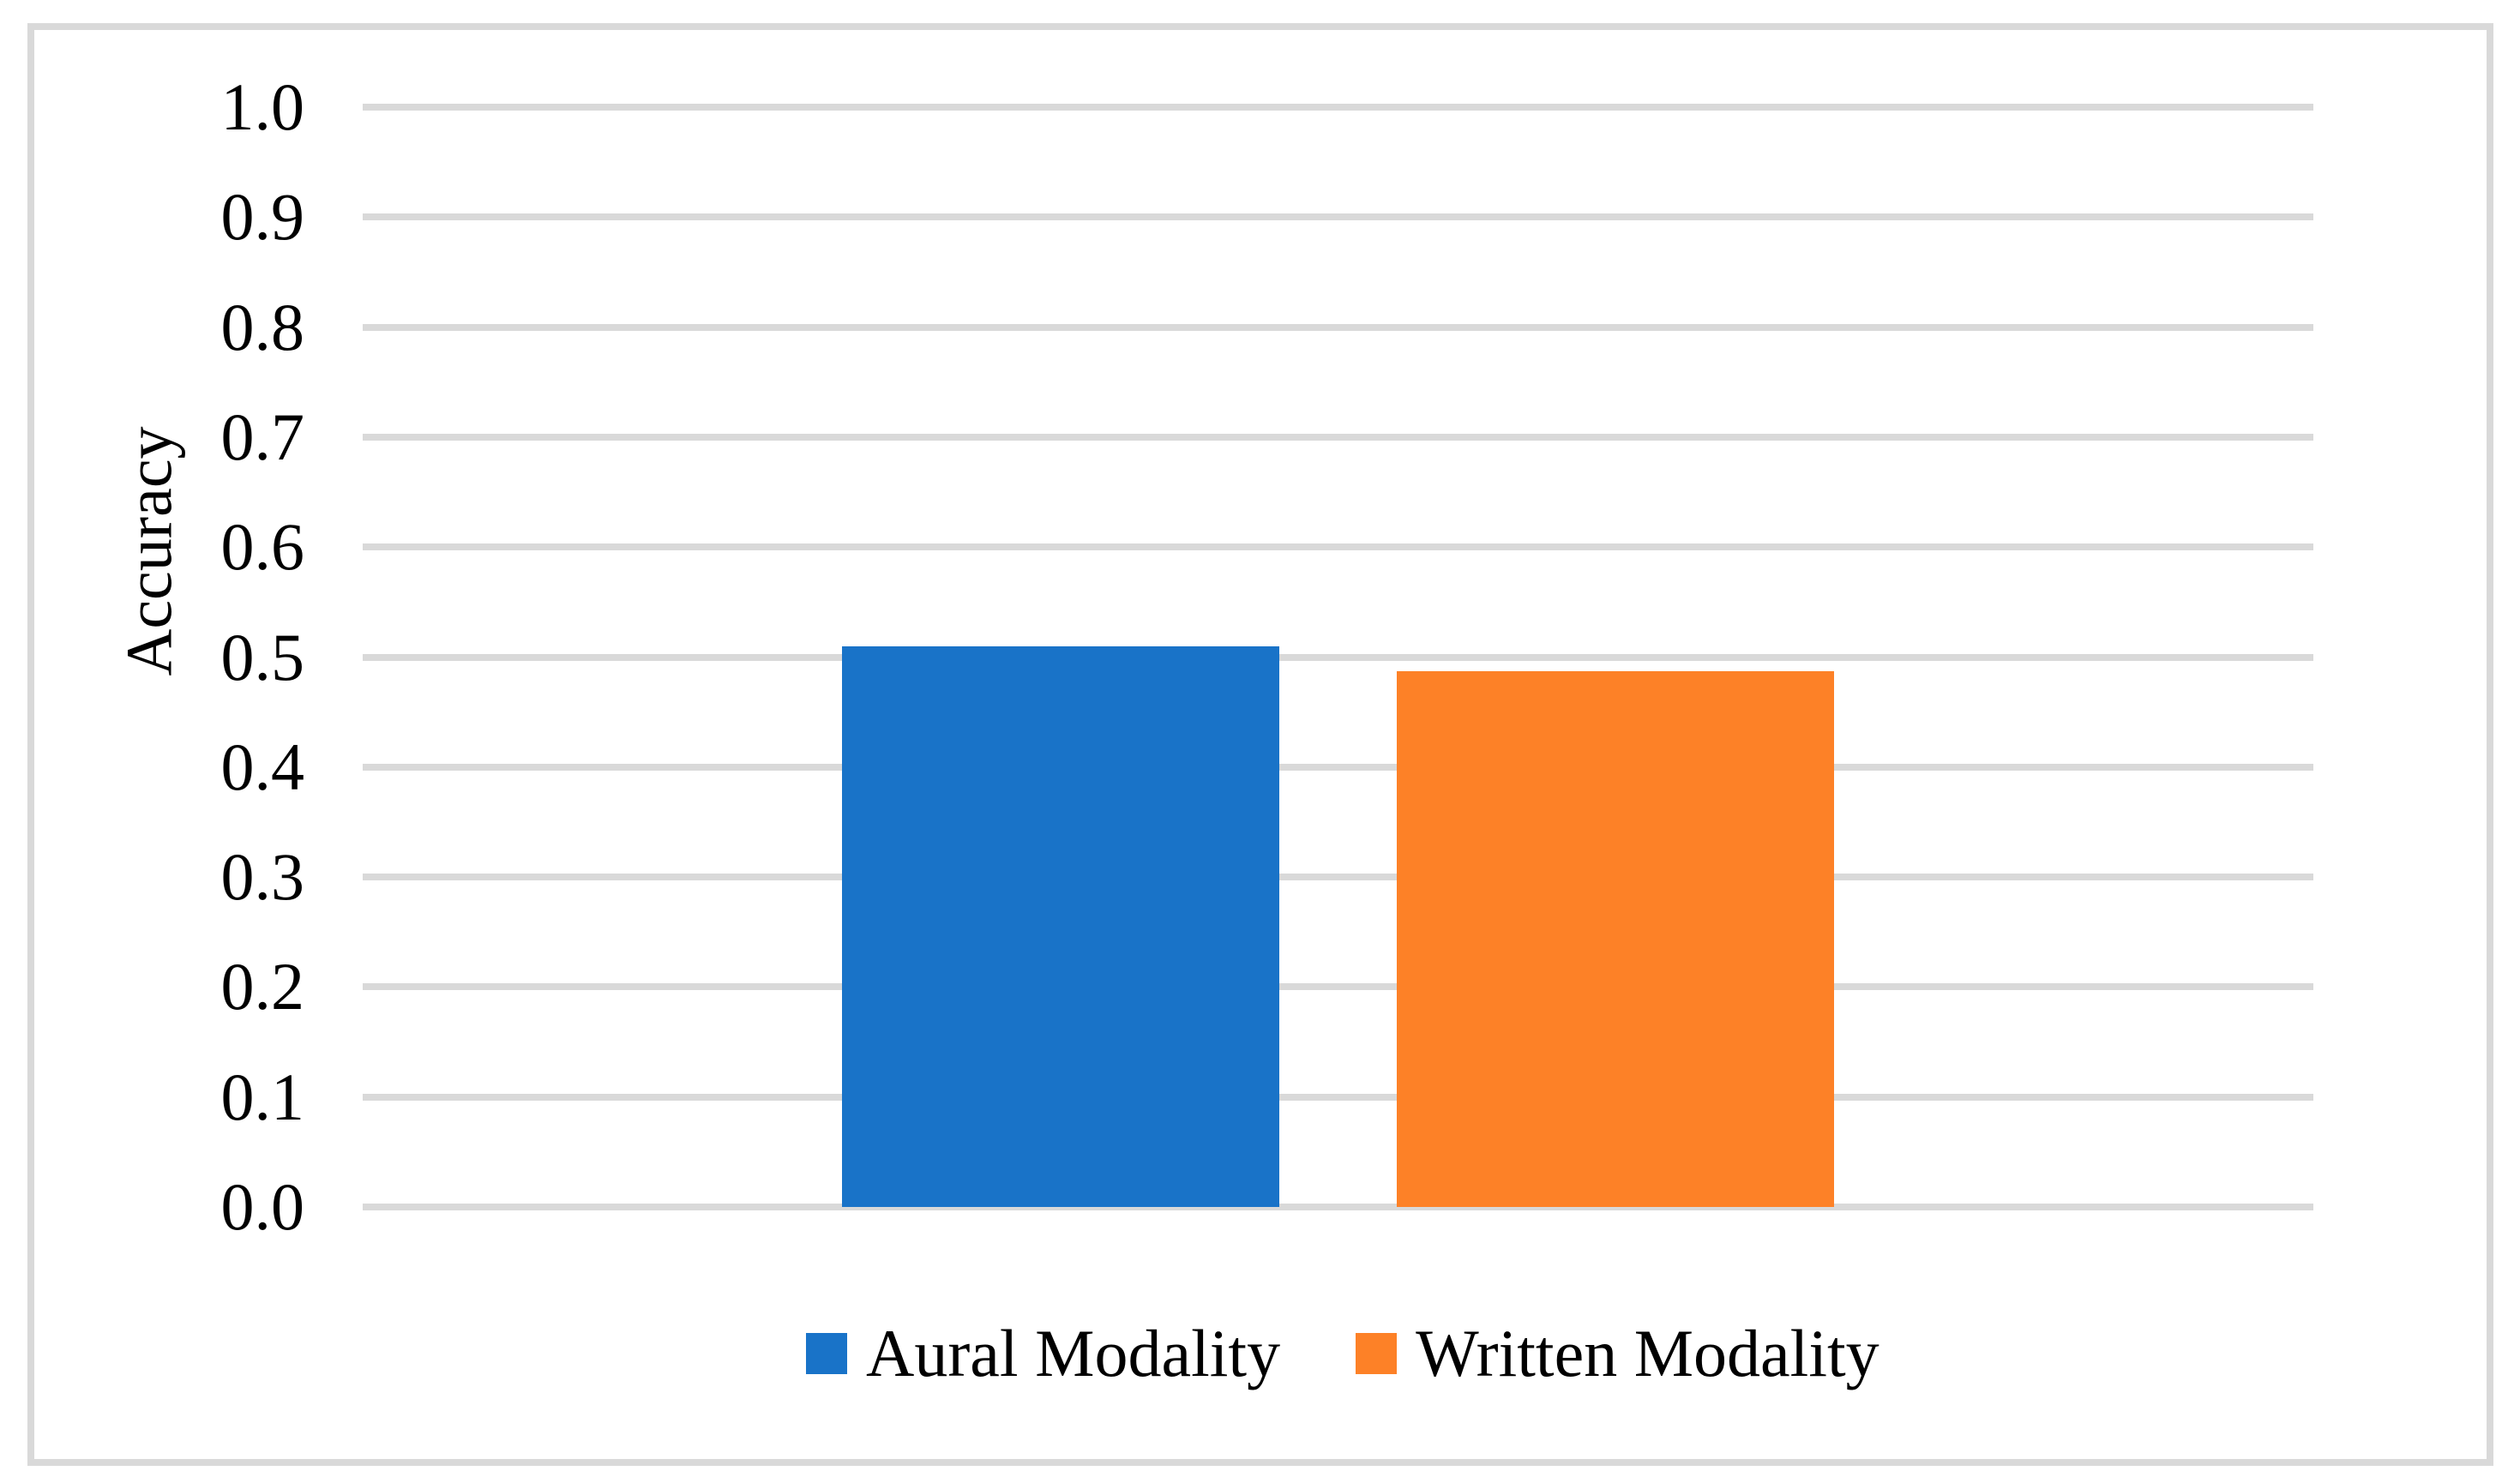  Describe the element at coordinates (826, 1353) in the screenshot. I see `legend-swatch-aural-modality` at that location.